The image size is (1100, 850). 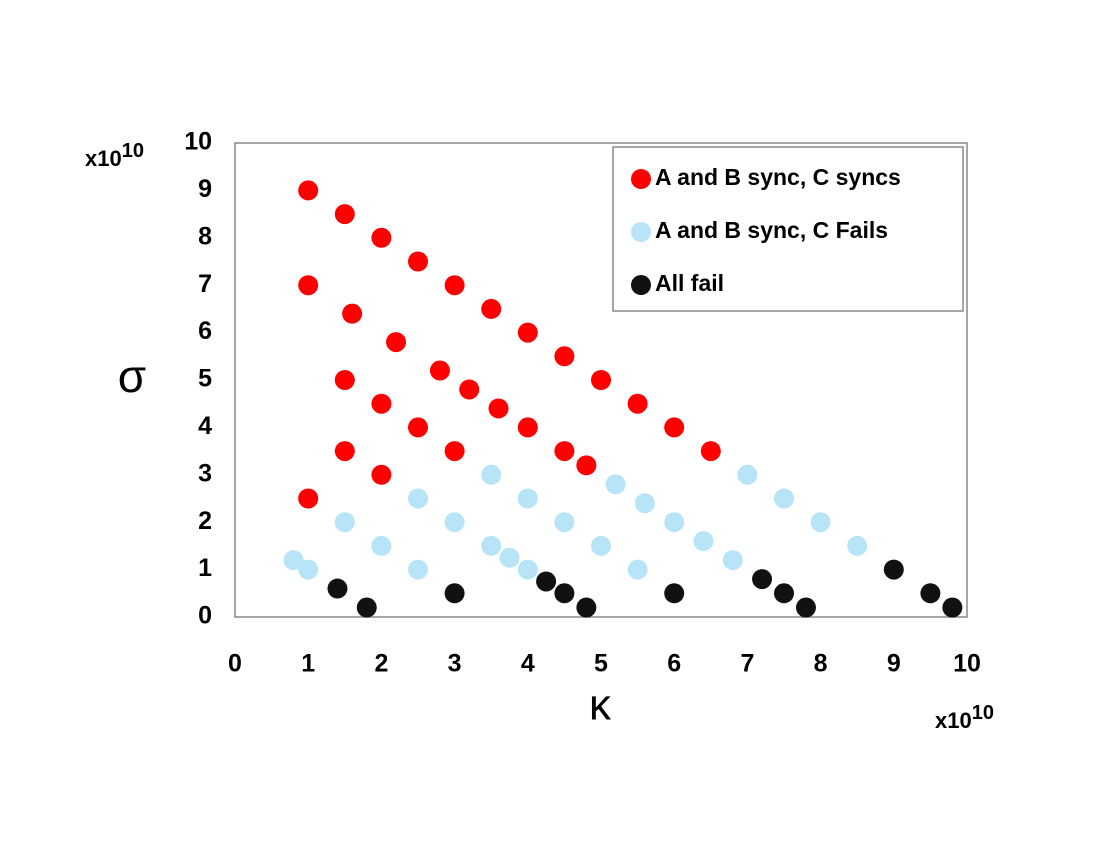 What do you see at coordinates (771, 230) in the screenshot?
I see `legend-label: A and B sync, C Fails` at bounding box center [771, 230].